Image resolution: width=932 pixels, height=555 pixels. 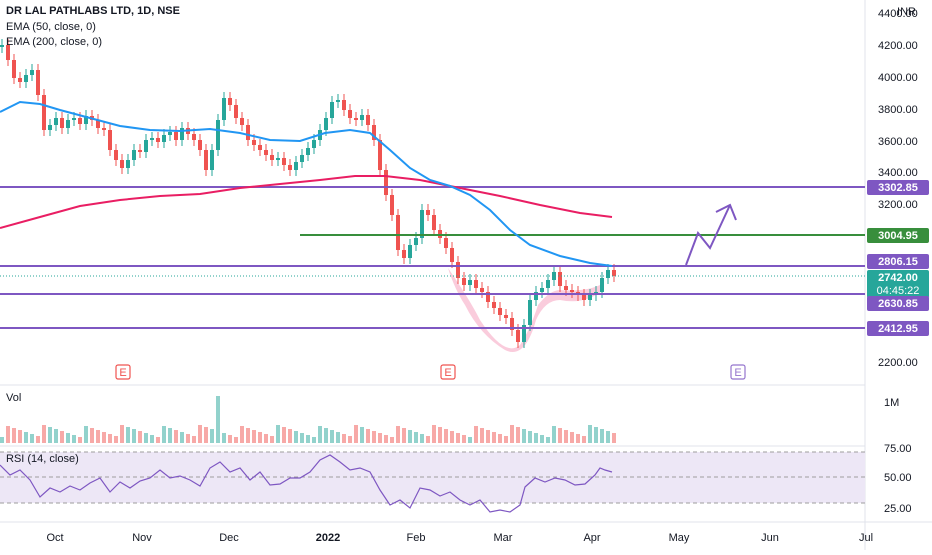 What do you see at coordinates (906, 12) in the screenshot?
I see `currency-label: INR` at bounding box center [906, 12].